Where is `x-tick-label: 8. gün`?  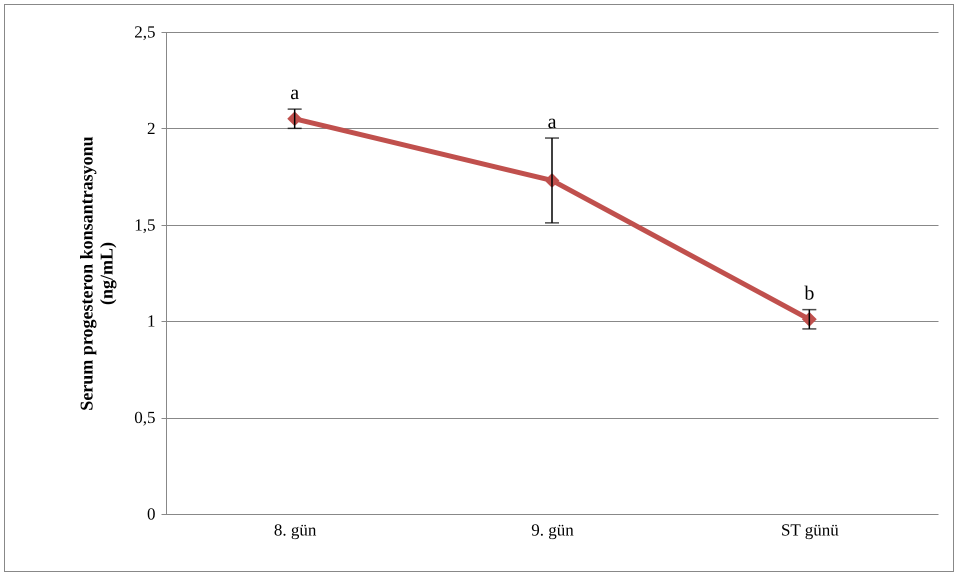 x-tick-label: 8. gün is located at coordinates (295, 530).